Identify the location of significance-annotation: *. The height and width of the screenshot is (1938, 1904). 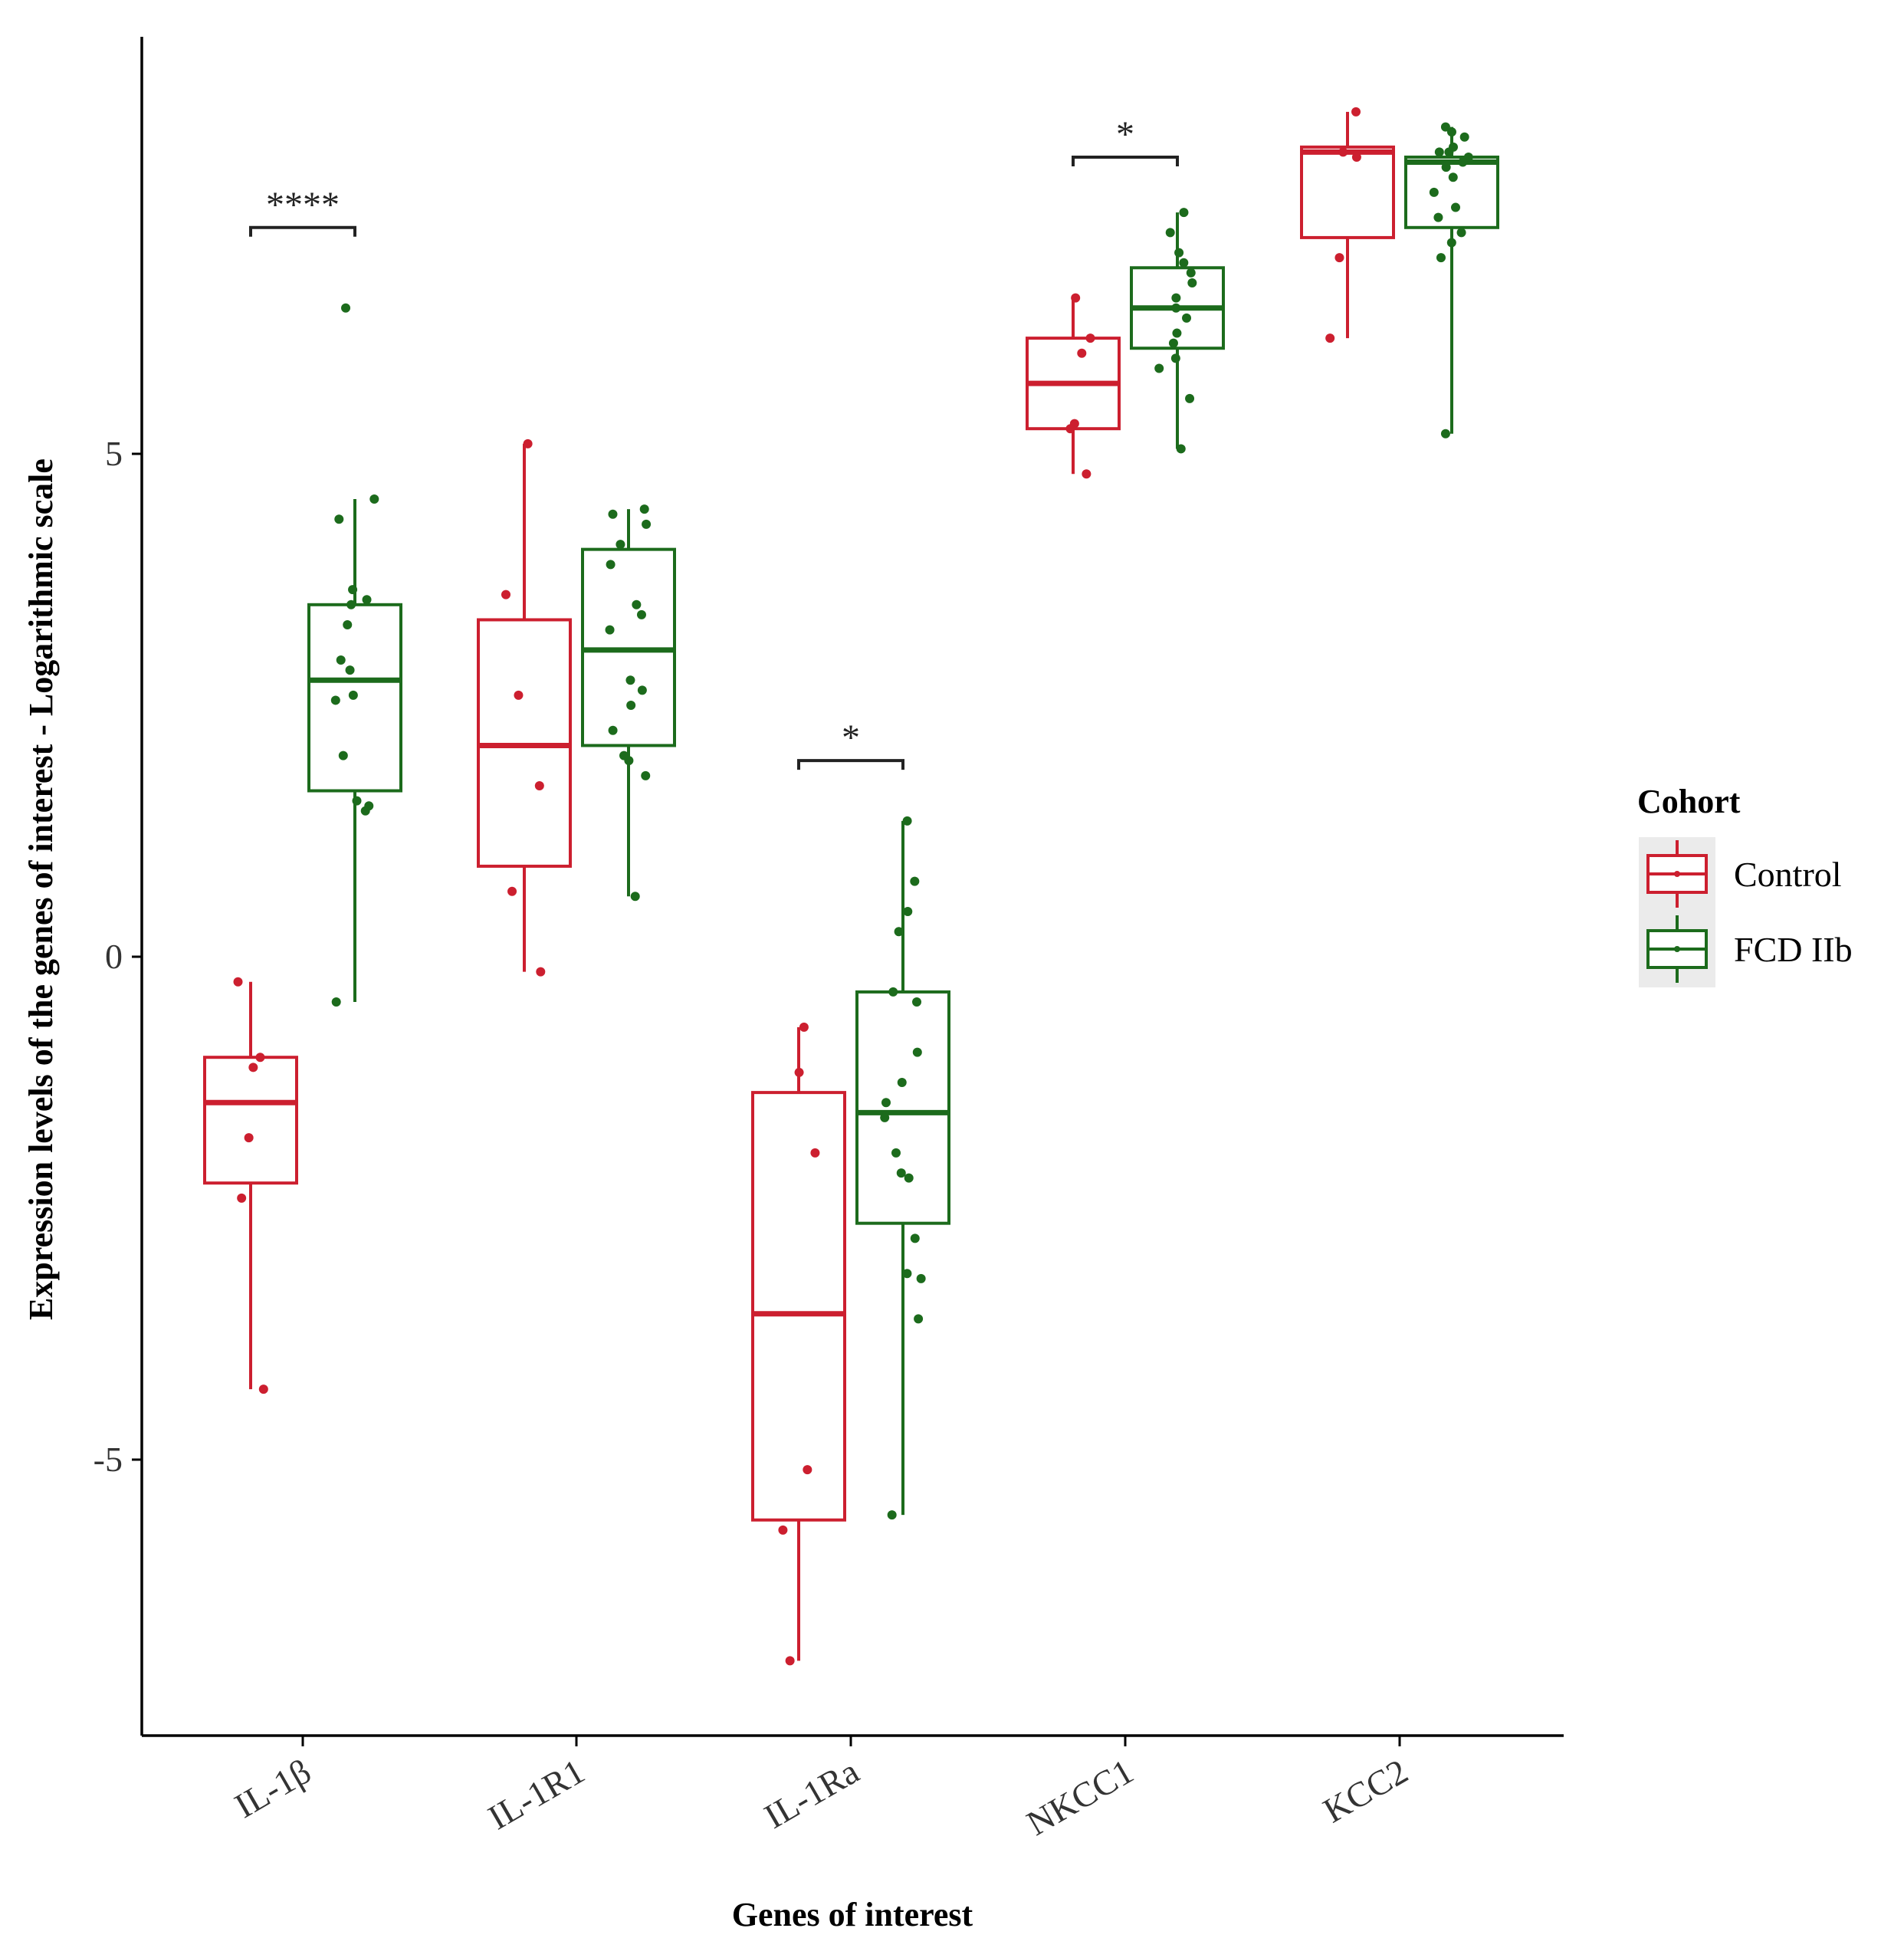
(850, 744).